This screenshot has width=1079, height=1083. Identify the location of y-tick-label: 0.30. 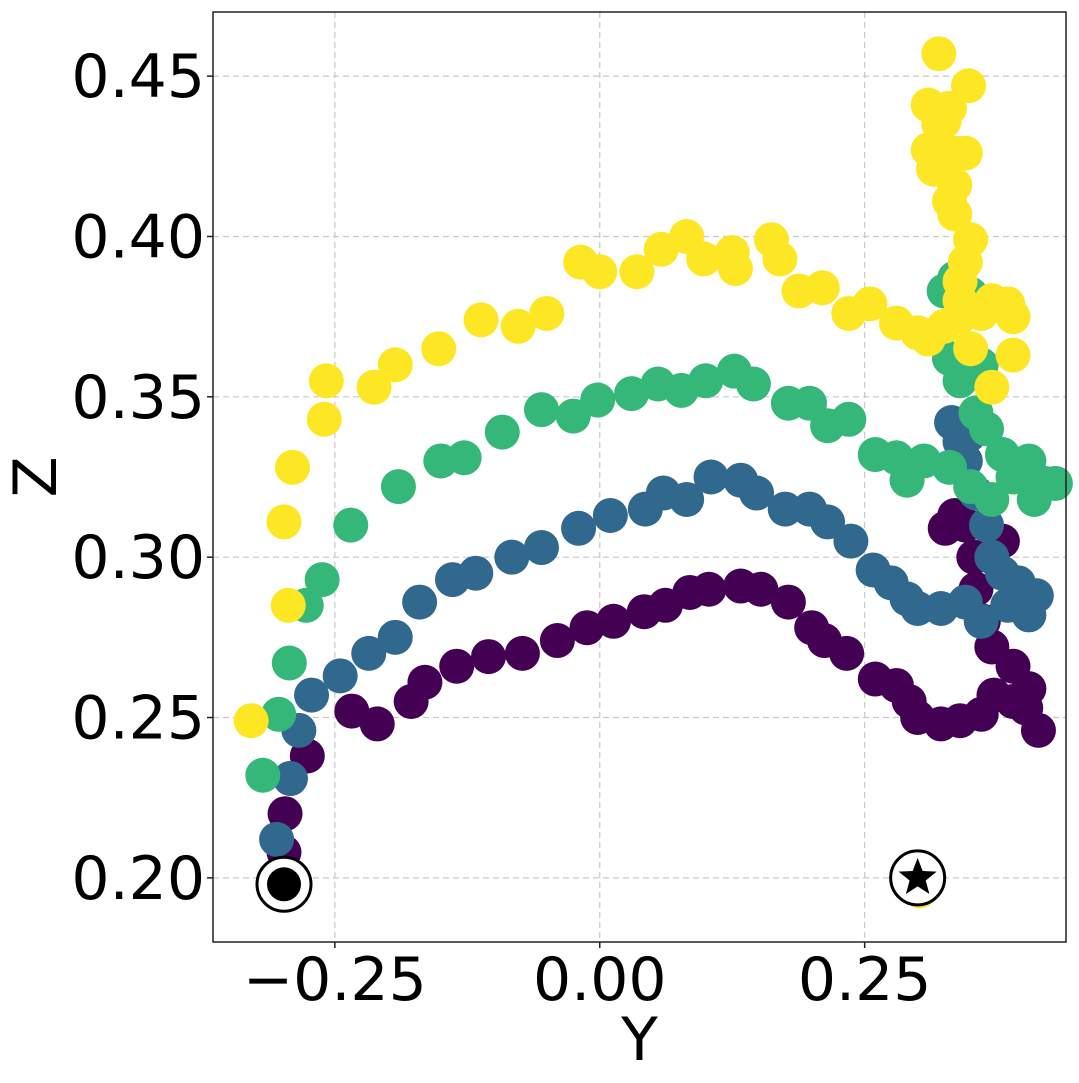
(138, 558).